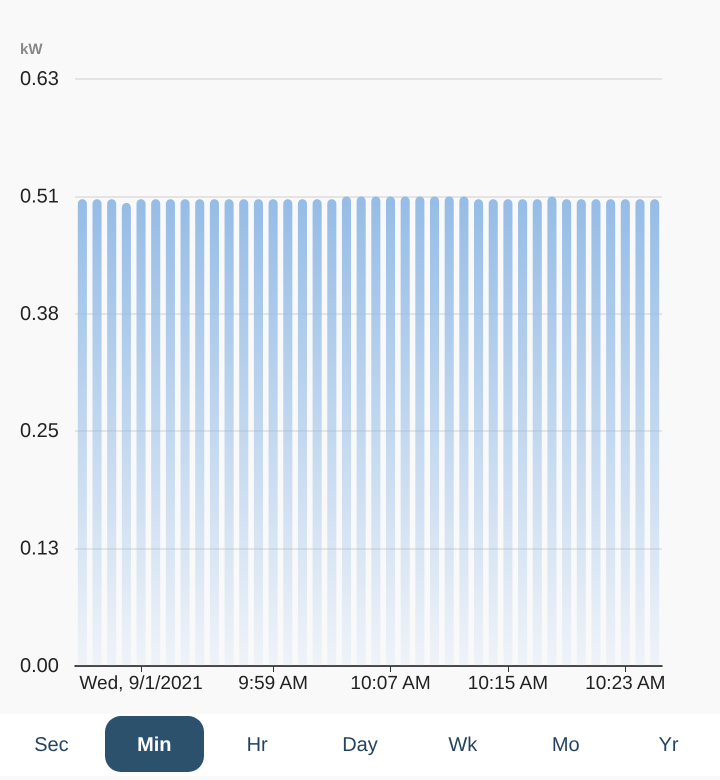 The height and width of the screenshot is (780, 720). Describe the element at coordinates (273, 683) in the screenshot. I see `x-tick-label: 9:59 AM` at that location.